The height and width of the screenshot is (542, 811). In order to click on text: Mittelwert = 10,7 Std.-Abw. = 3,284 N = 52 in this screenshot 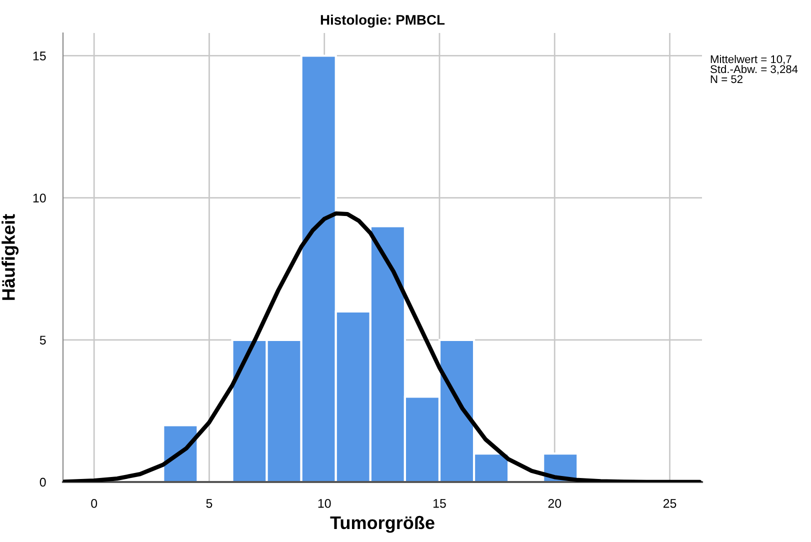, I will do `click(754, 69)`.